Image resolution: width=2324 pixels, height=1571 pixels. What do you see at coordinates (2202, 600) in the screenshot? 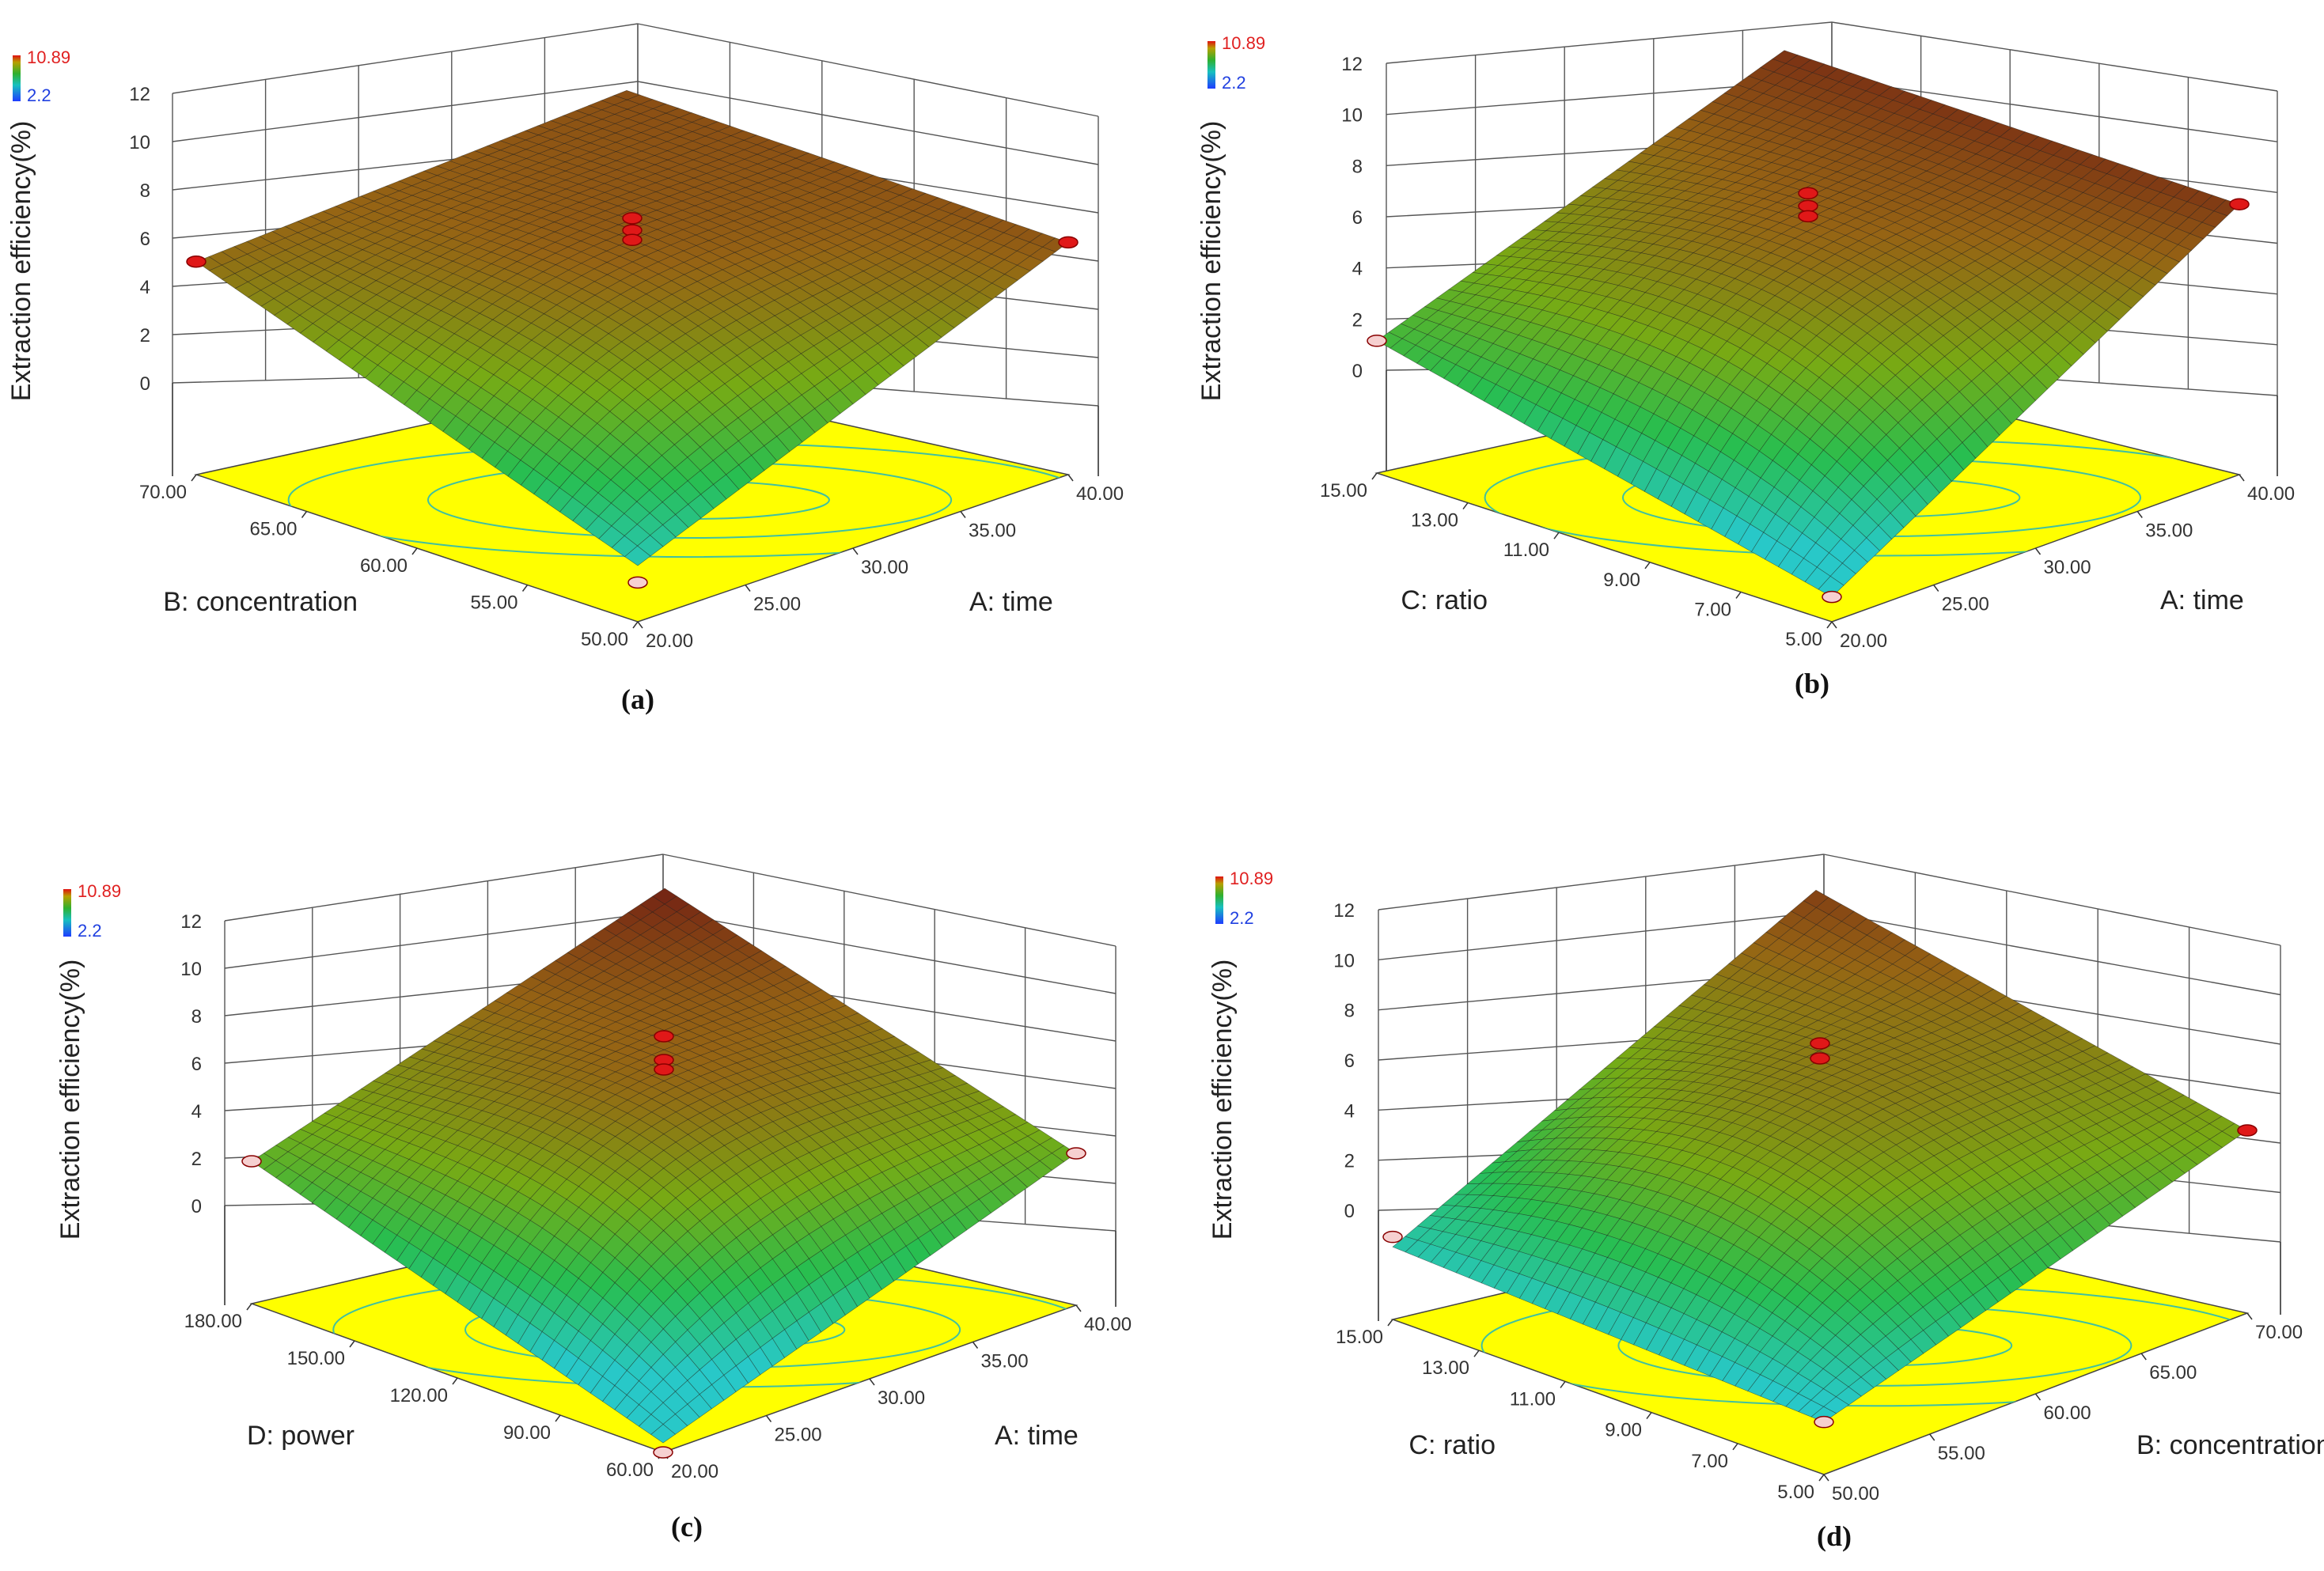
I see `x-axis-title: A: time` at bounding box center [2202, 600].